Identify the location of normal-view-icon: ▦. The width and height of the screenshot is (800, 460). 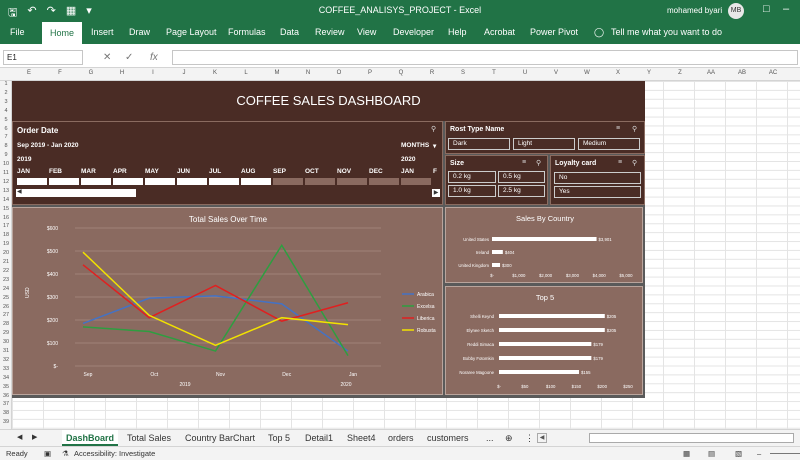
(687, 453).